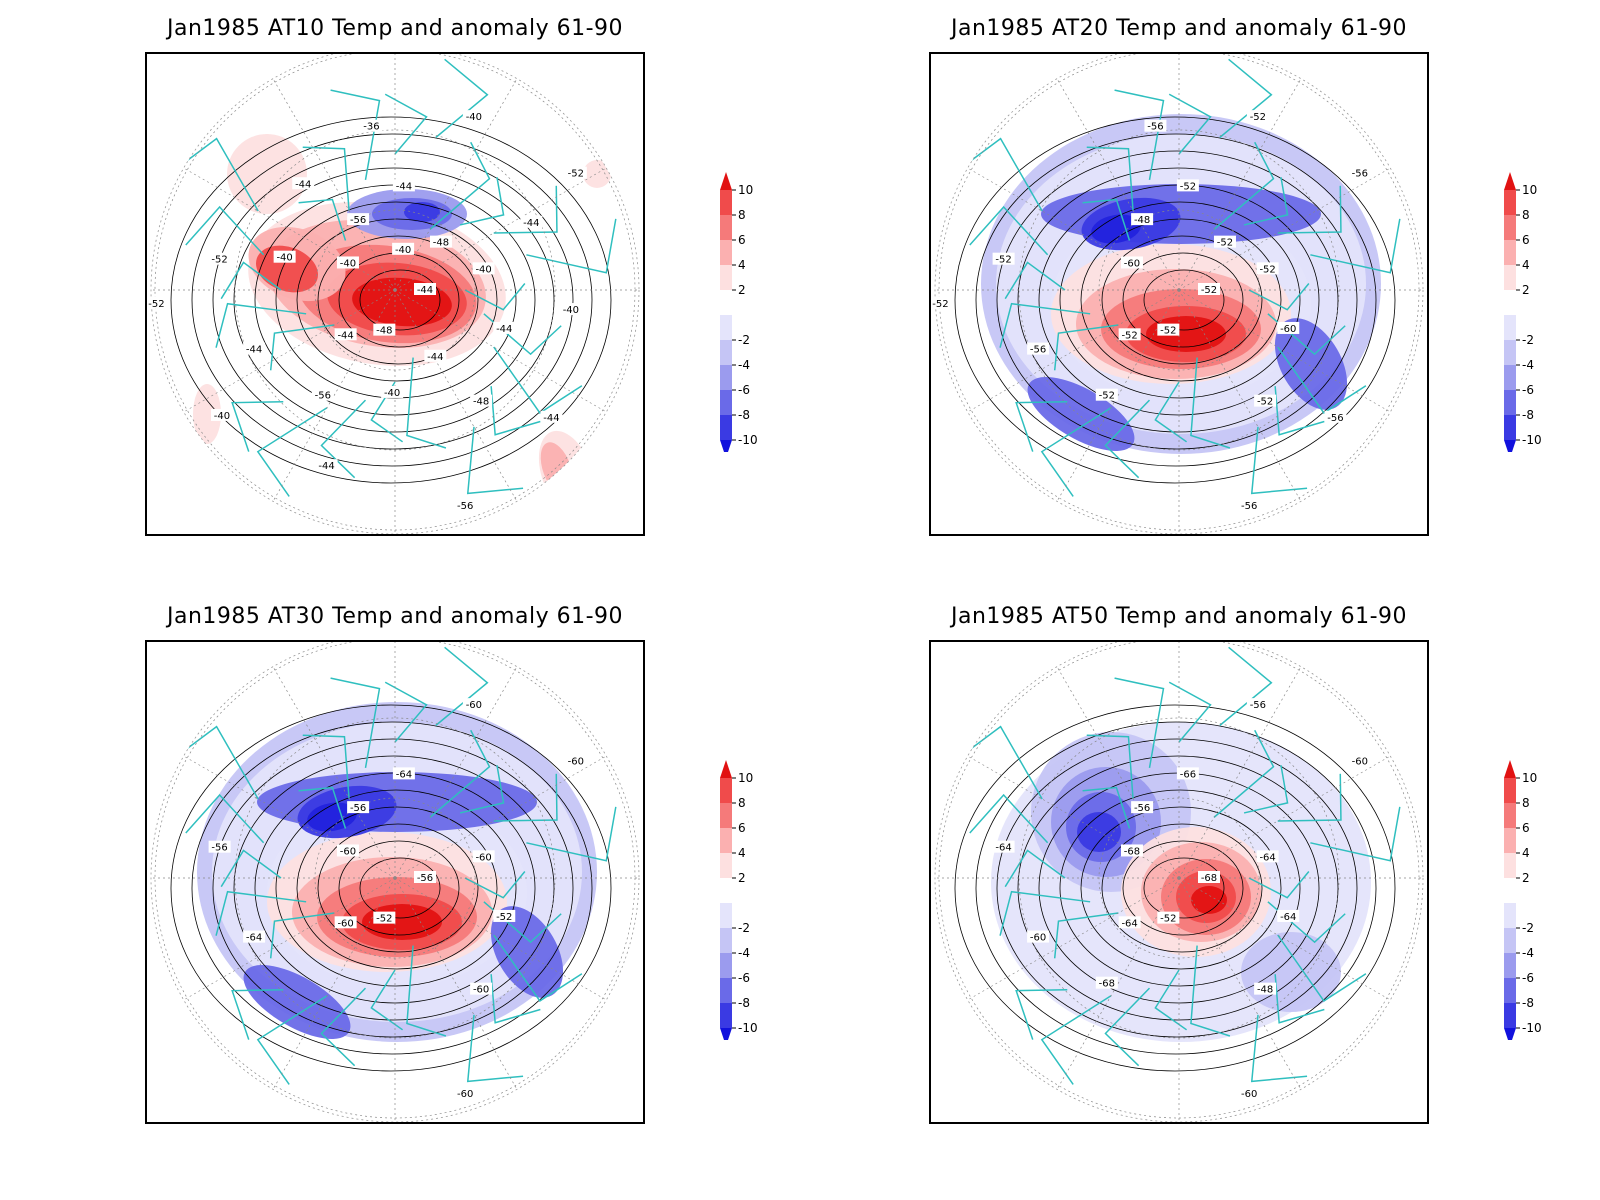 This screenshot has height=1200, width=1600. Describe the element at coordinates (481, 402) in the screenshot. I see `contour-label-text: -48` at that location.